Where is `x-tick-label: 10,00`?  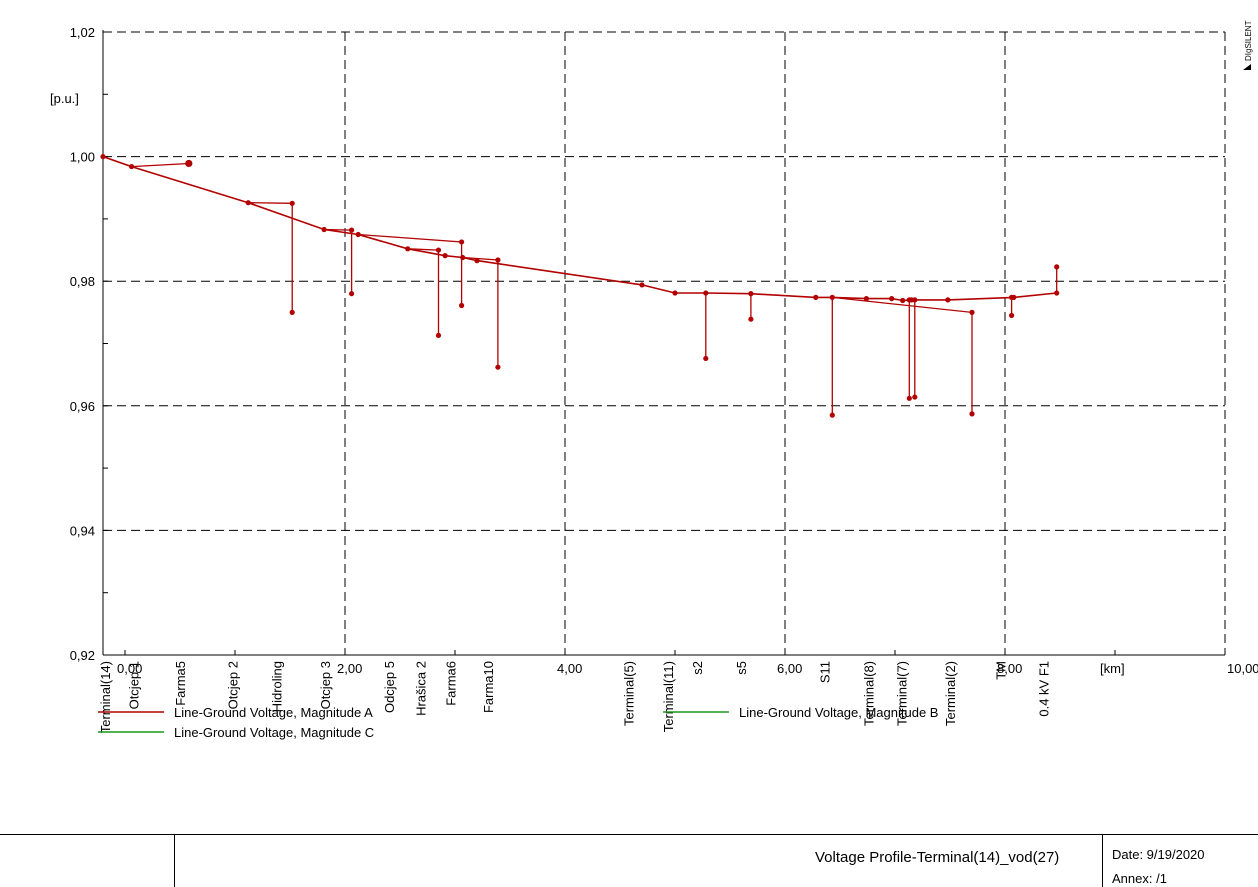
x-tick-label: 10,00 is located at coordinates (1242, 668).